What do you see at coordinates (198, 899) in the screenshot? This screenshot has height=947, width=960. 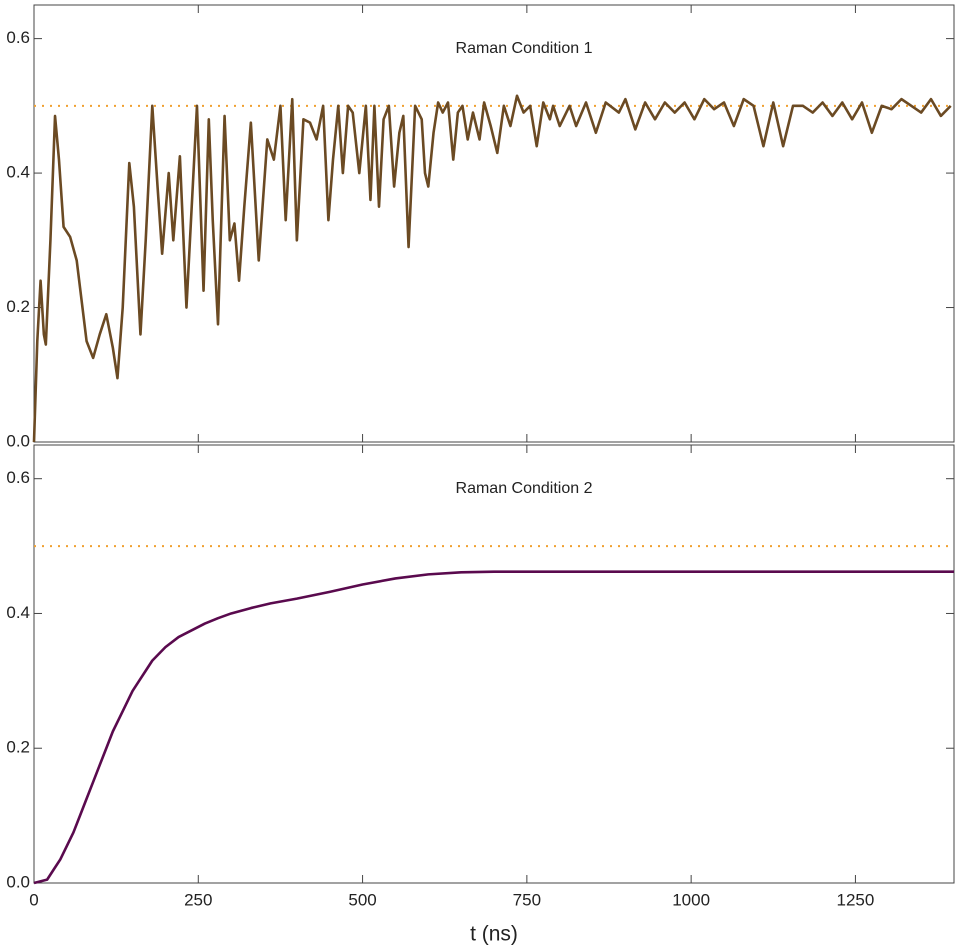 I see `x-tick-label: 250` at bounding box center [198, 899].